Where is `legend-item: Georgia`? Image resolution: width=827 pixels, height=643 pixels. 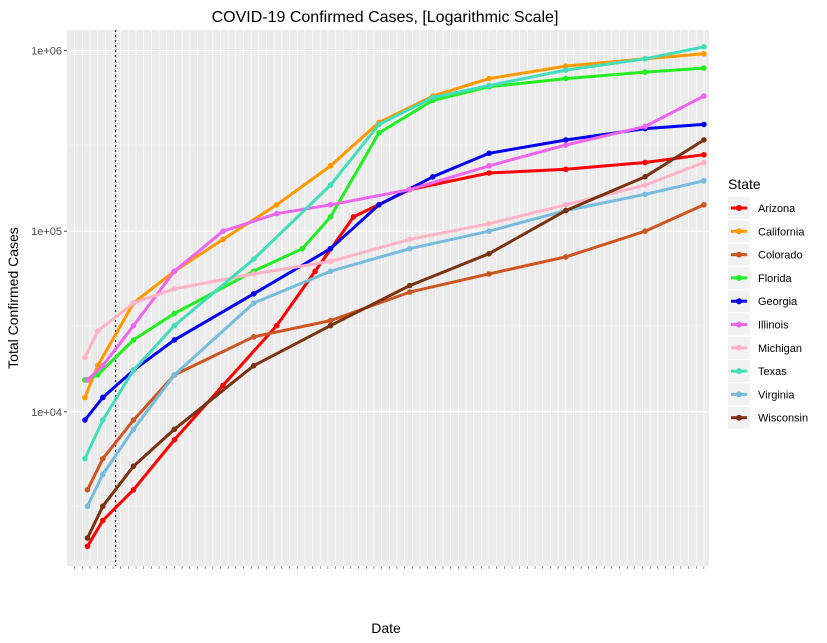 legend-item: Georgia is located at coordinates (763, 301).